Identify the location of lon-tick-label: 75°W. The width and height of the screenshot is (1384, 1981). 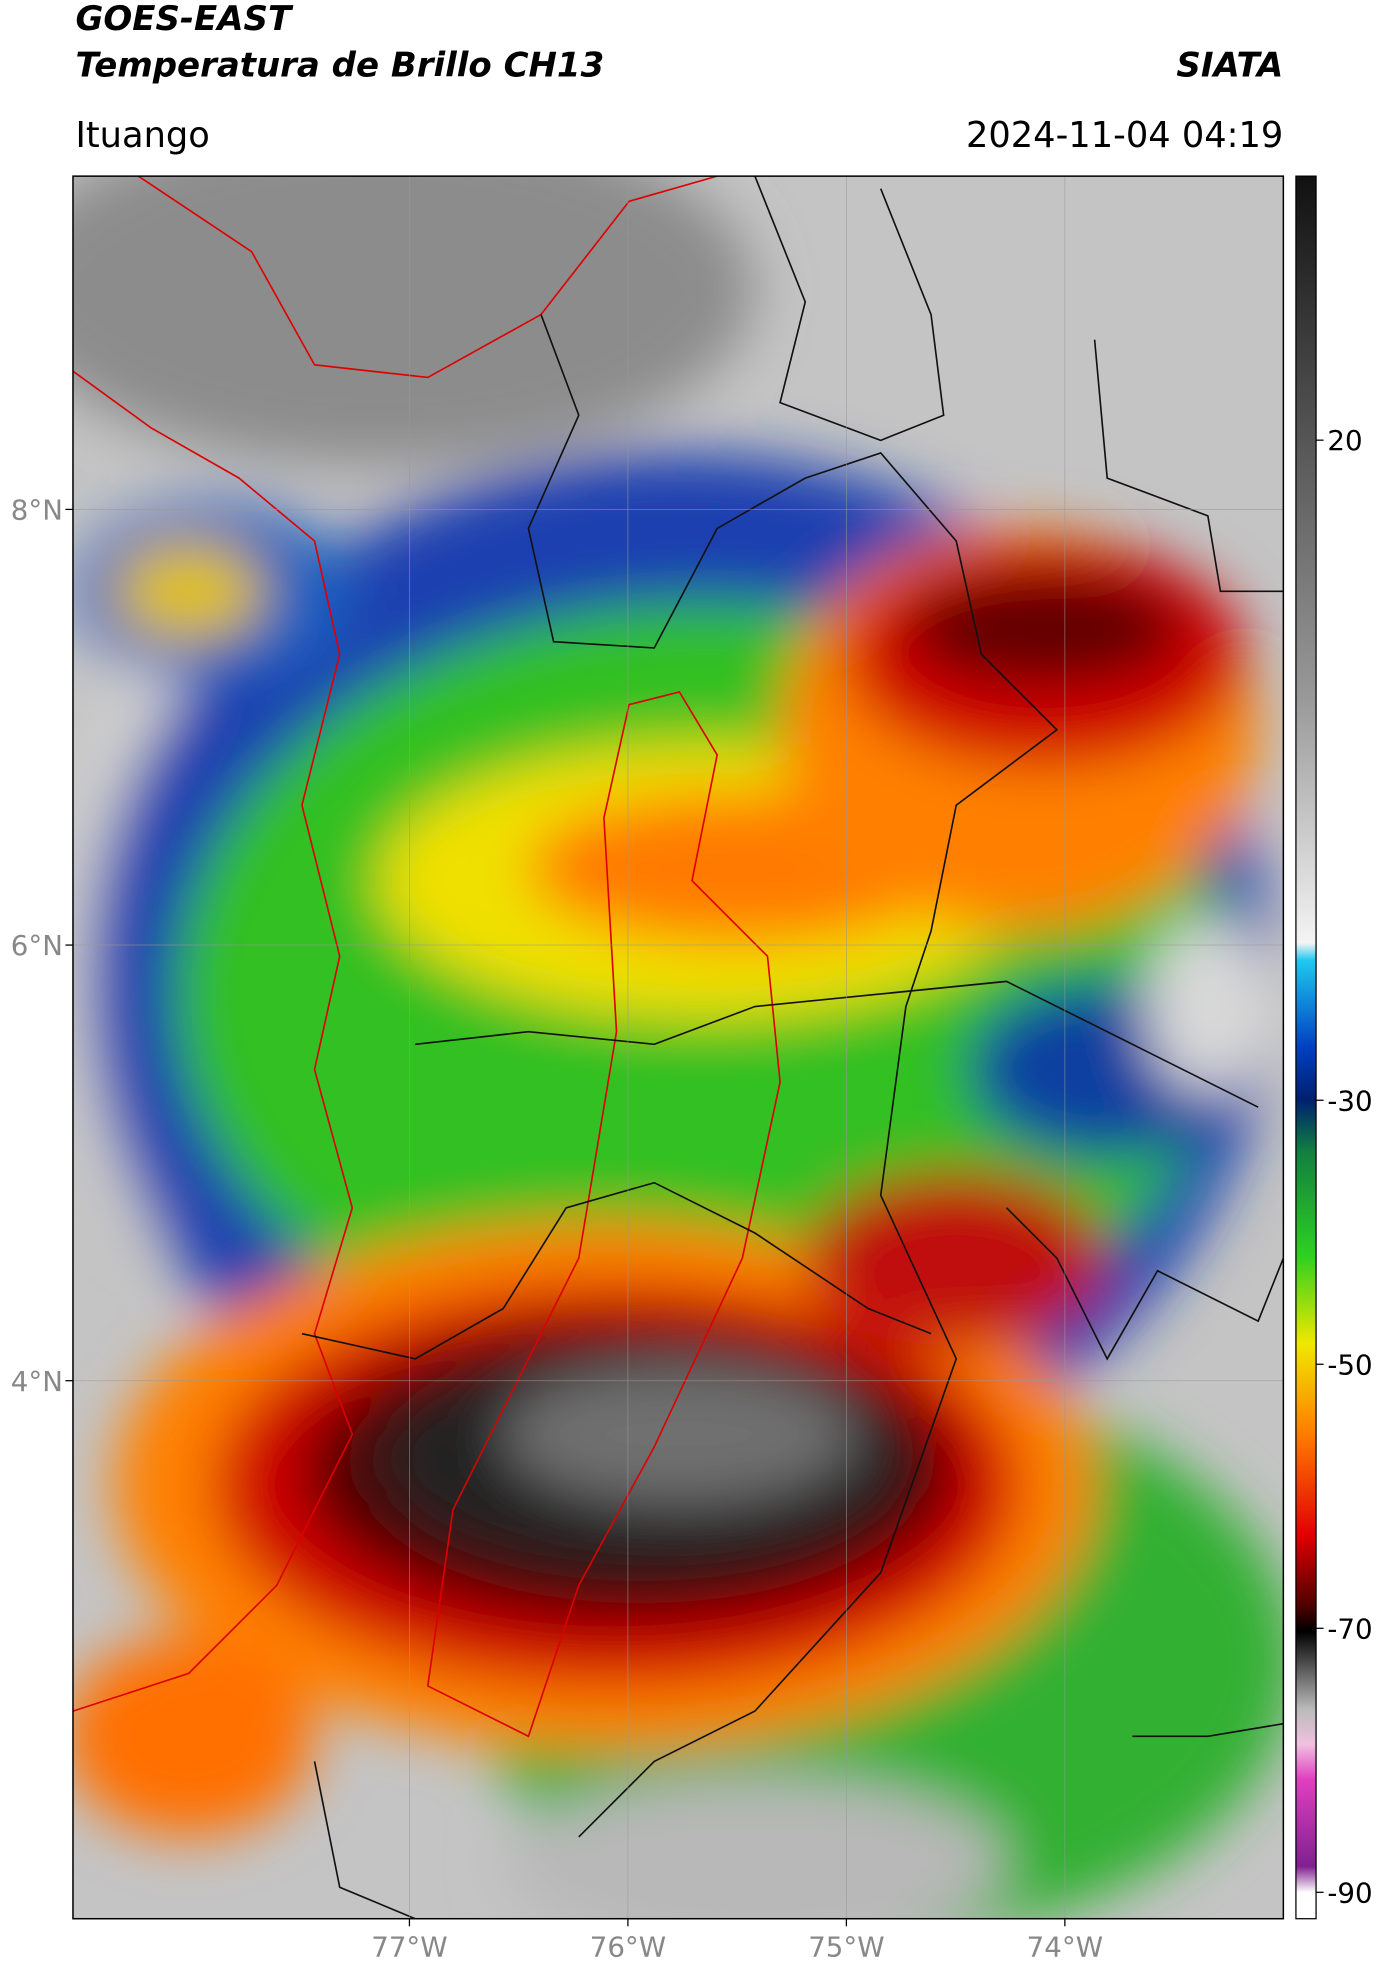
(846, 1946).